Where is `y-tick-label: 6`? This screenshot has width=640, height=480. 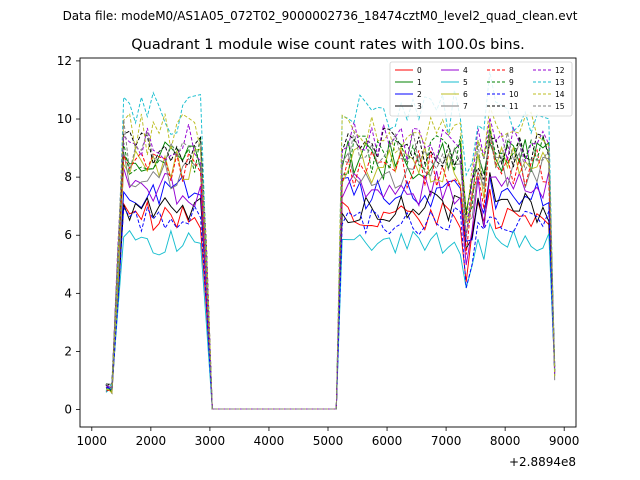
y-tick-label: 6 is located at coordinates (68, 235).